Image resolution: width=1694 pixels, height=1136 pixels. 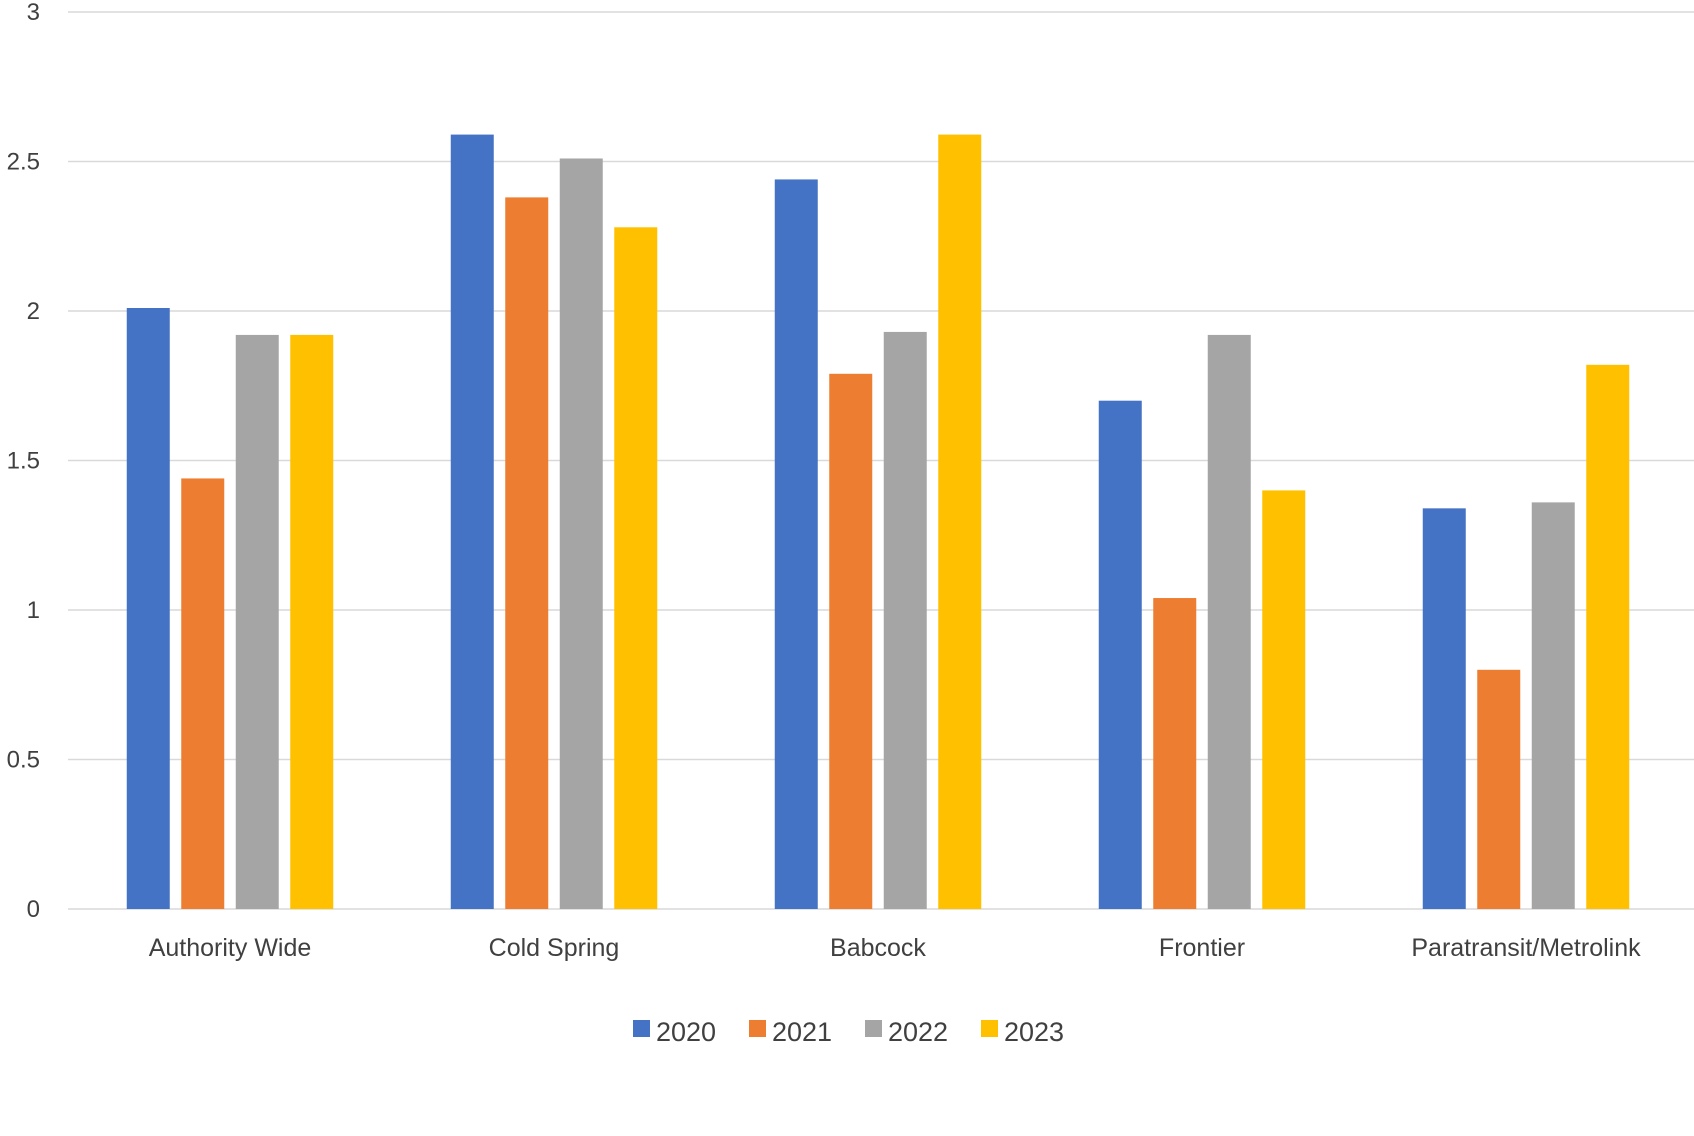 I want to click on legend-label: 2022, so click(x=918, y=1032).